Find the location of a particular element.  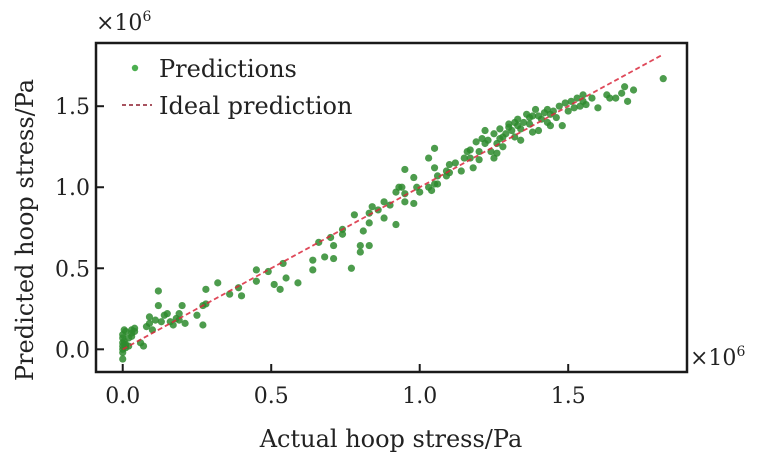

x-ticks: 0.0 0.5 1.0 1.5 is located at coordinates (345, 386).